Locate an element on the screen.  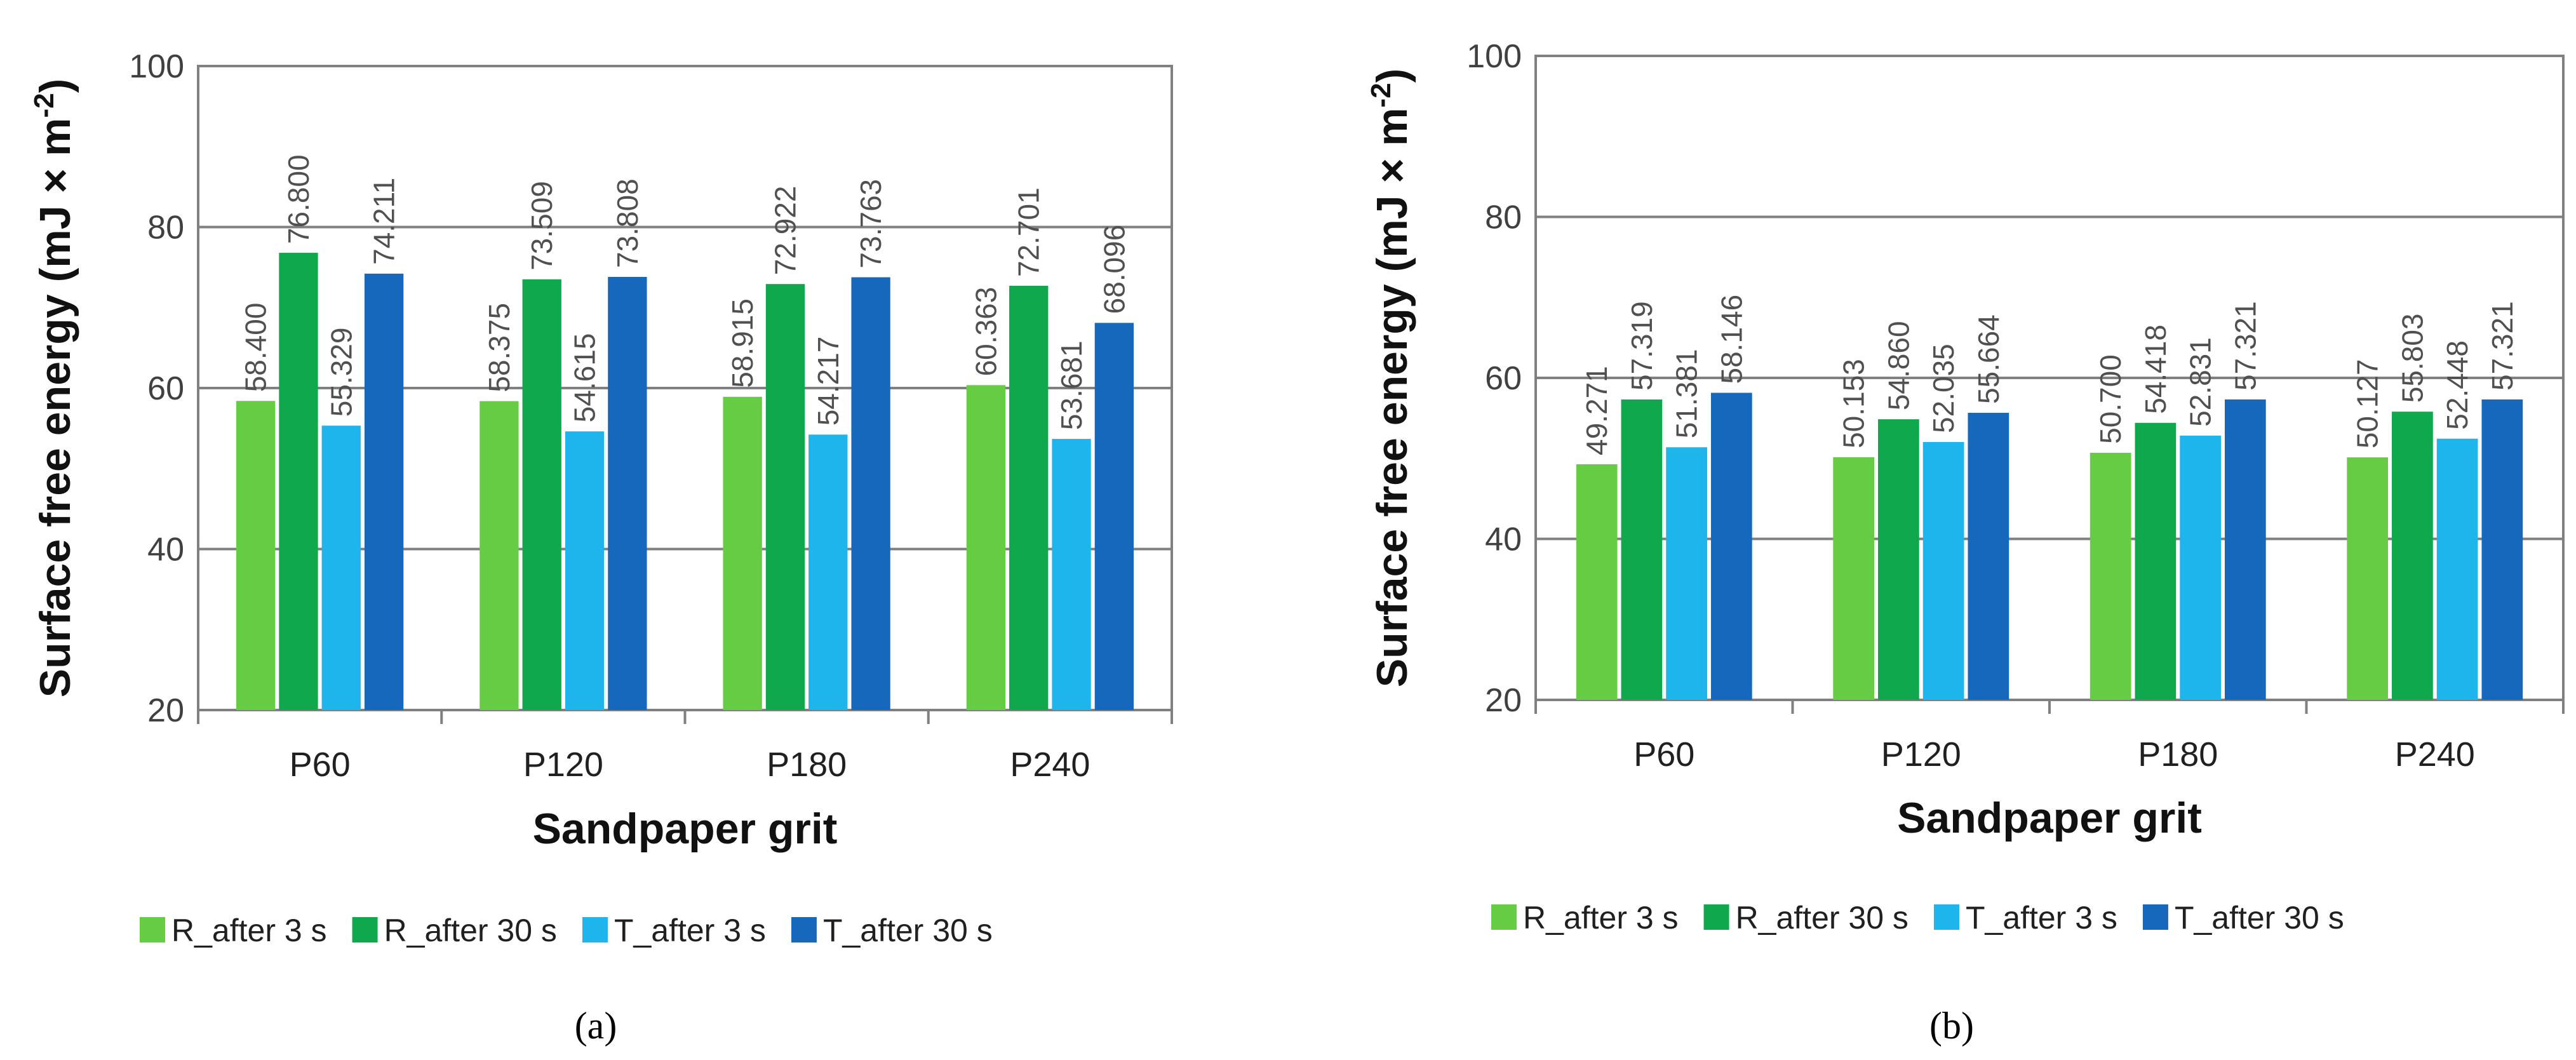
x-category-label: P240 is located at coordinates (2435, 754).